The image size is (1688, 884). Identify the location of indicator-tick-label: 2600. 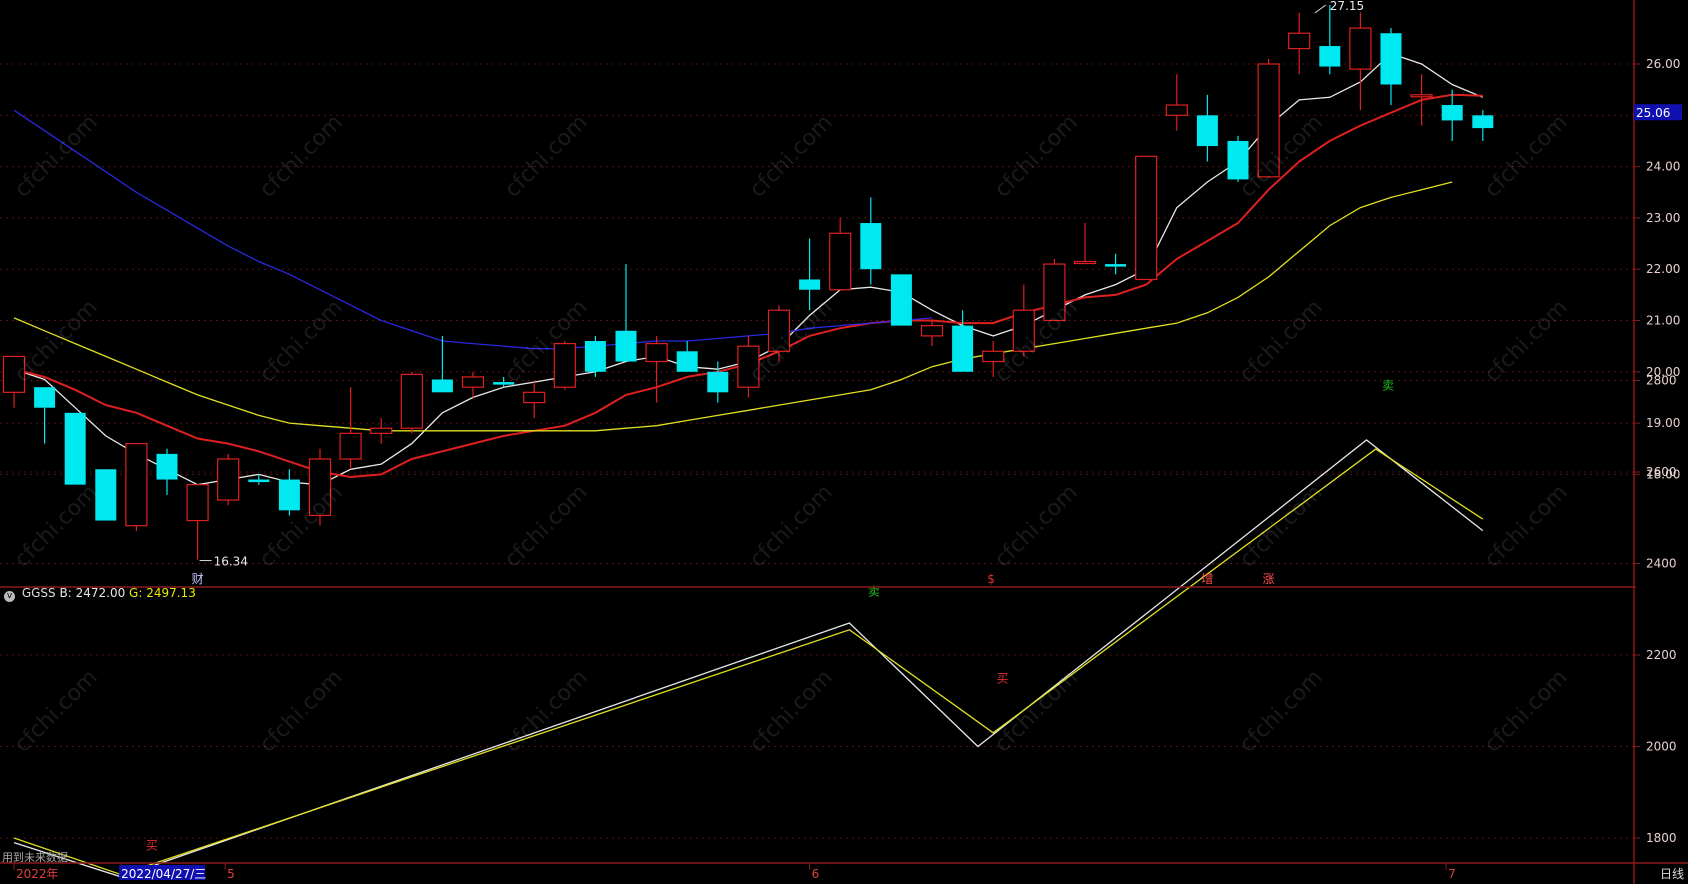
(1661, 472).